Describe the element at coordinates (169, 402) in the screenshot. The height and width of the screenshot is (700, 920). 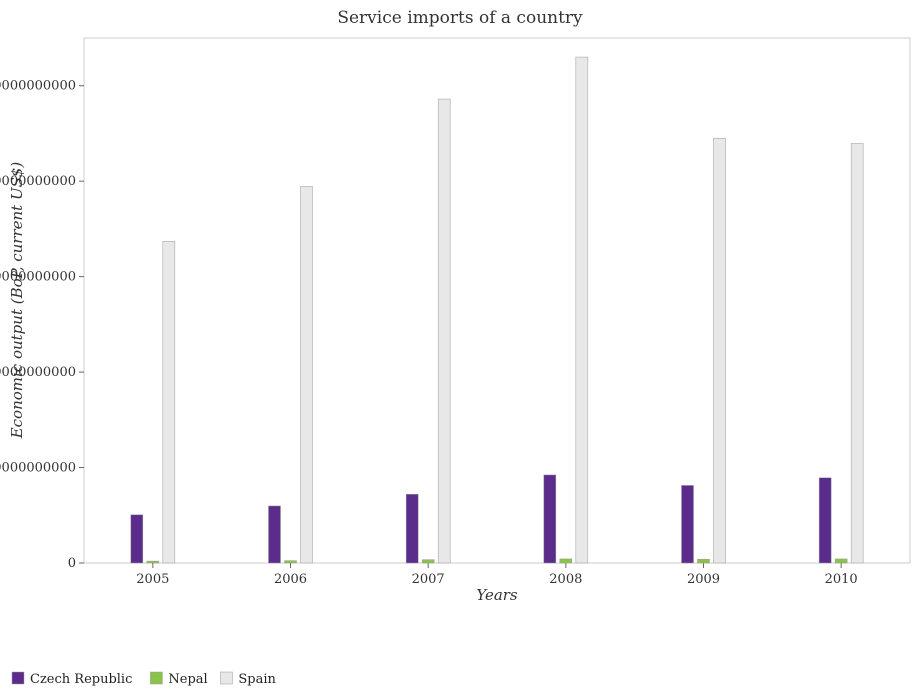
I see `bar-spain-2005` at that location.